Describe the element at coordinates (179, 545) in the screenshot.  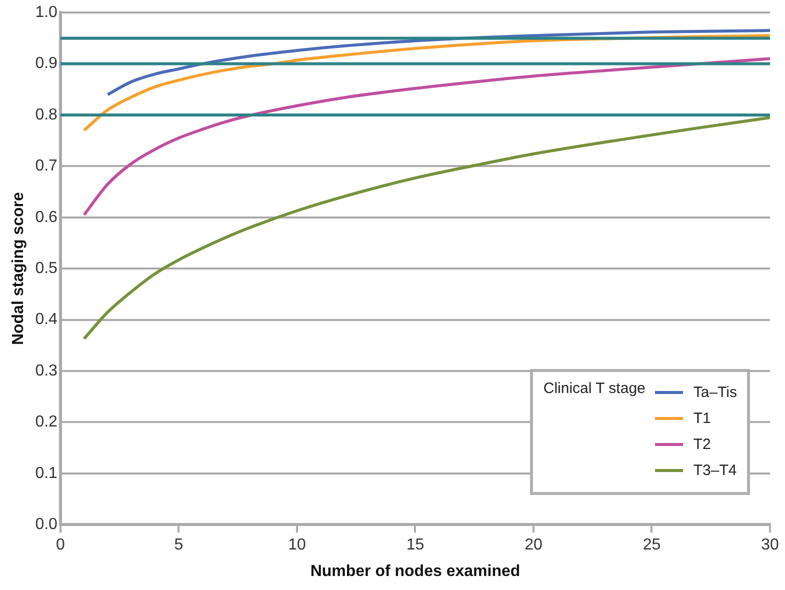
I see `x-tick-label: 5` at that location.